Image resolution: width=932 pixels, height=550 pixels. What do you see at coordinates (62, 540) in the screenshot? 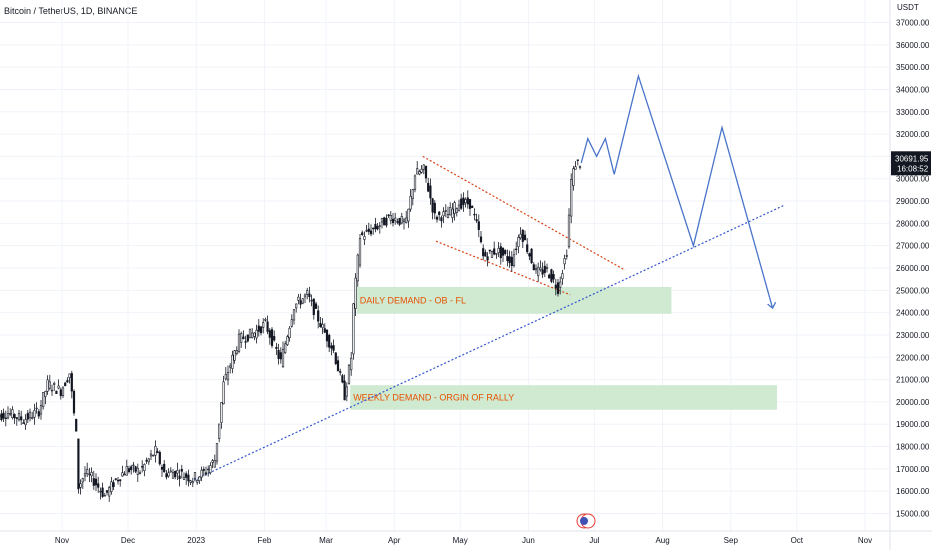
I see `x-tick-label: Nov` at bounding box center [62, 540].